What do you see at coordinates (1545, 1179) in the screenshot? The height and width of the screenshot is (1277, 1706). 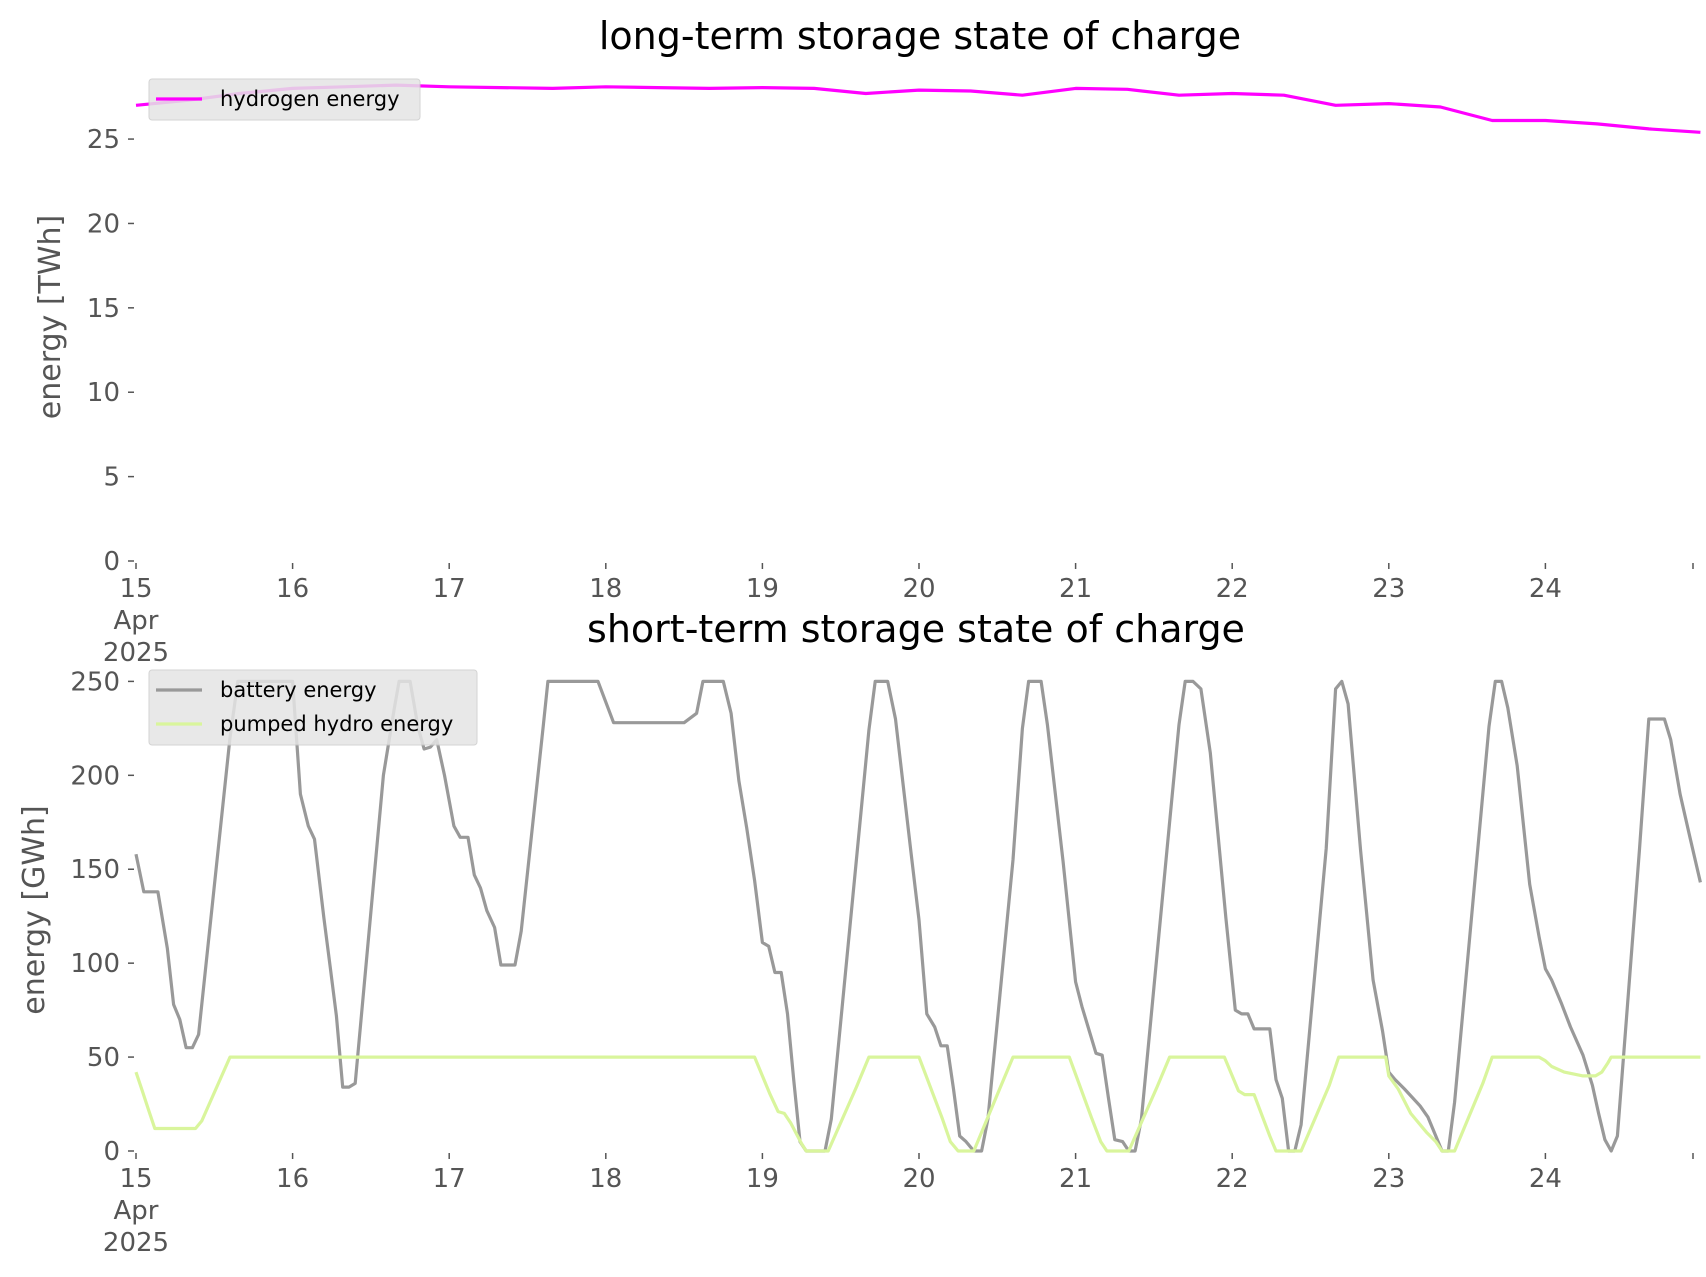 I see `short-term-x-tick-label: 24` at bounding box center [1545, 1179].